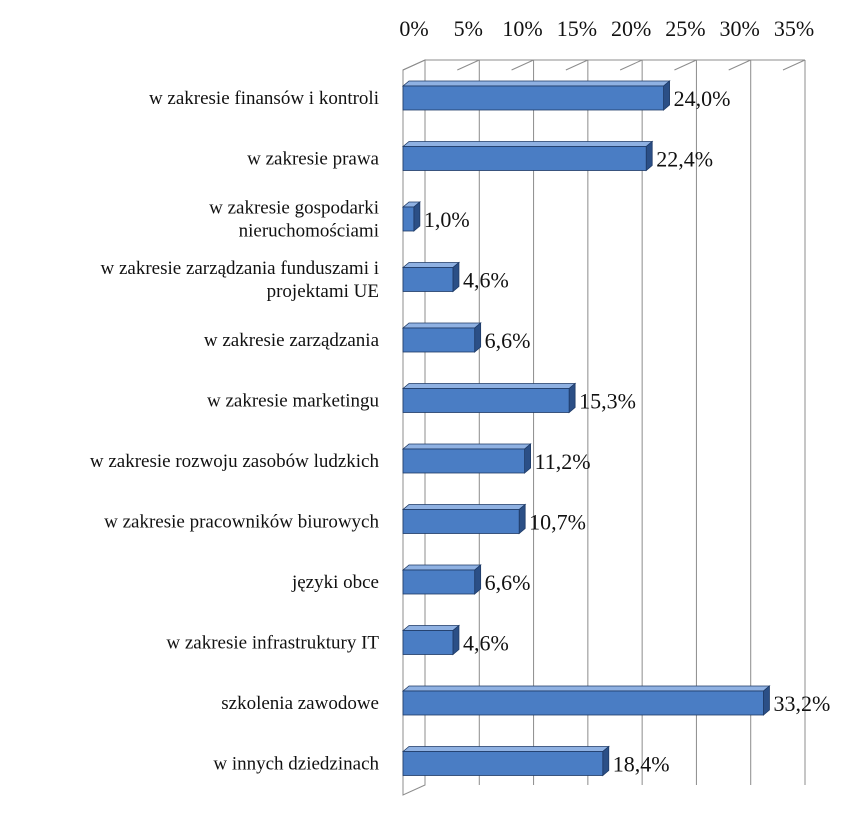 The image size is (857, 817). What do you see at coordinates (740, 28) in the screenshot?
I see `x-tick-label: 30%` at bounding box center [740, 28].